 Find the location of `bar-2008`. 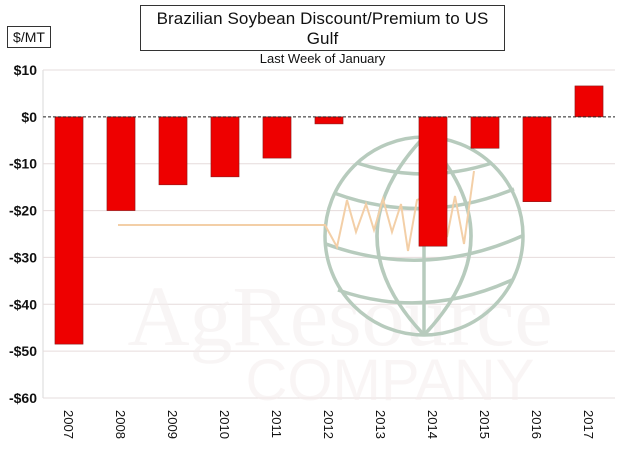

bar-2008 is located at coordinates (121, 163).